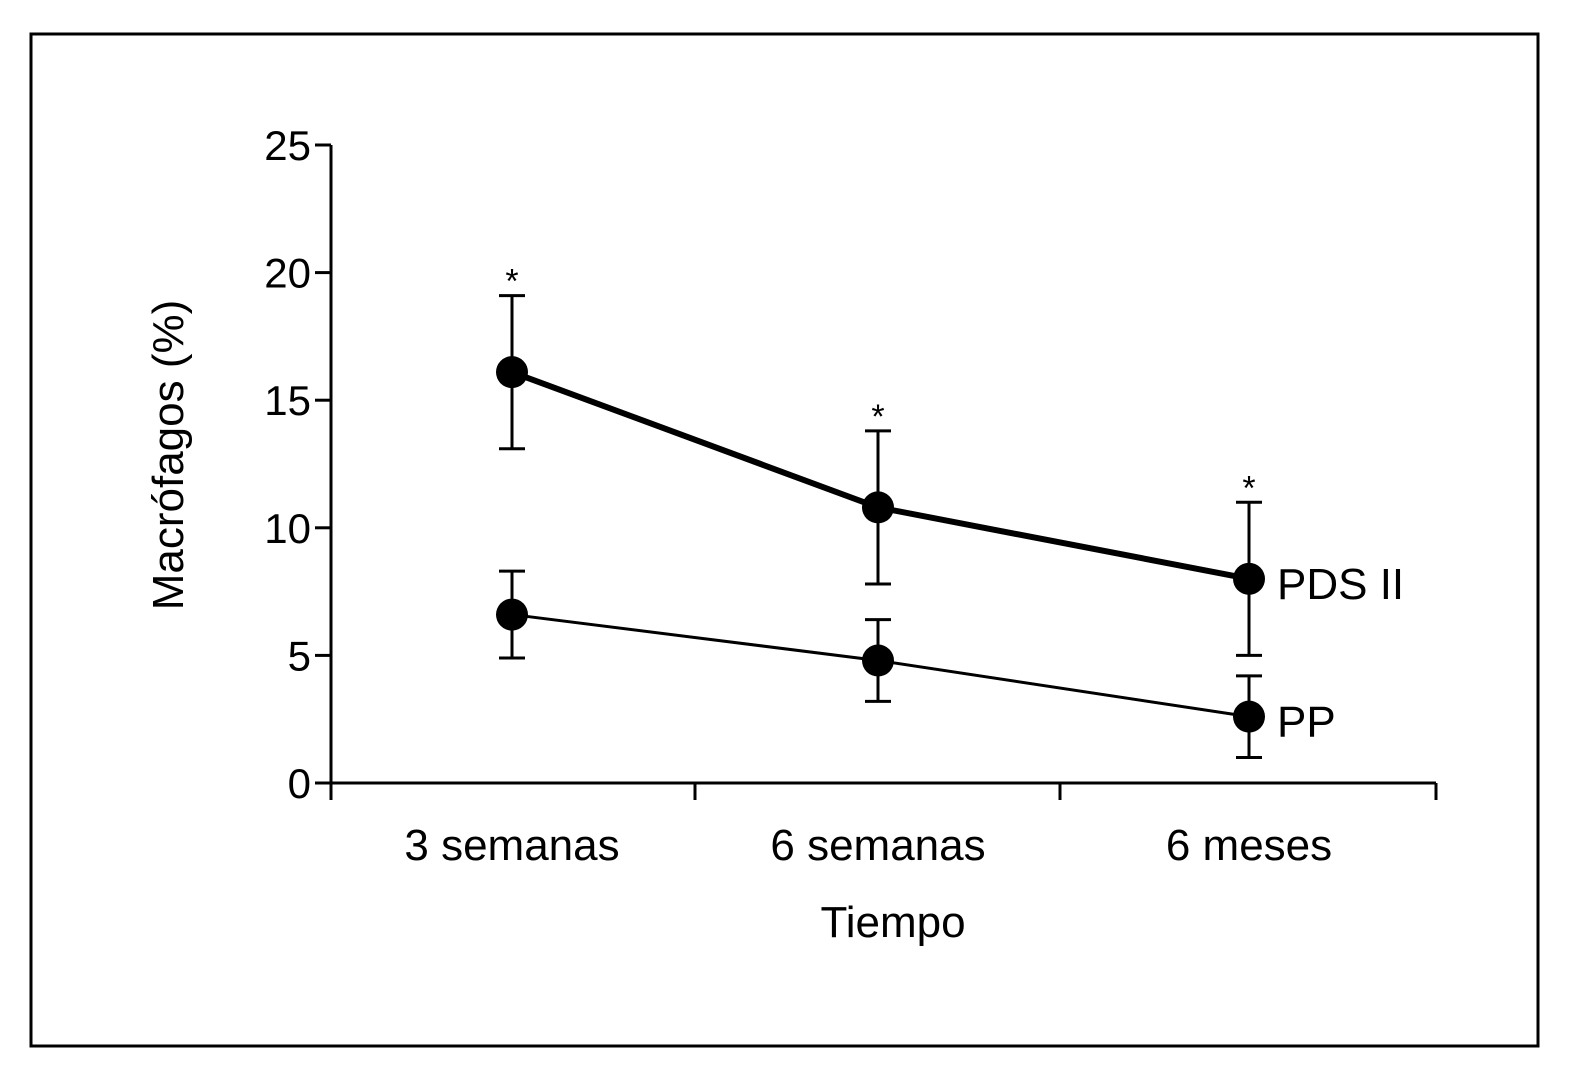  Describe the element at coordinates (168, 455) in the screenshot. I see `y-axis-label: Macrófagos (%)` at that location.